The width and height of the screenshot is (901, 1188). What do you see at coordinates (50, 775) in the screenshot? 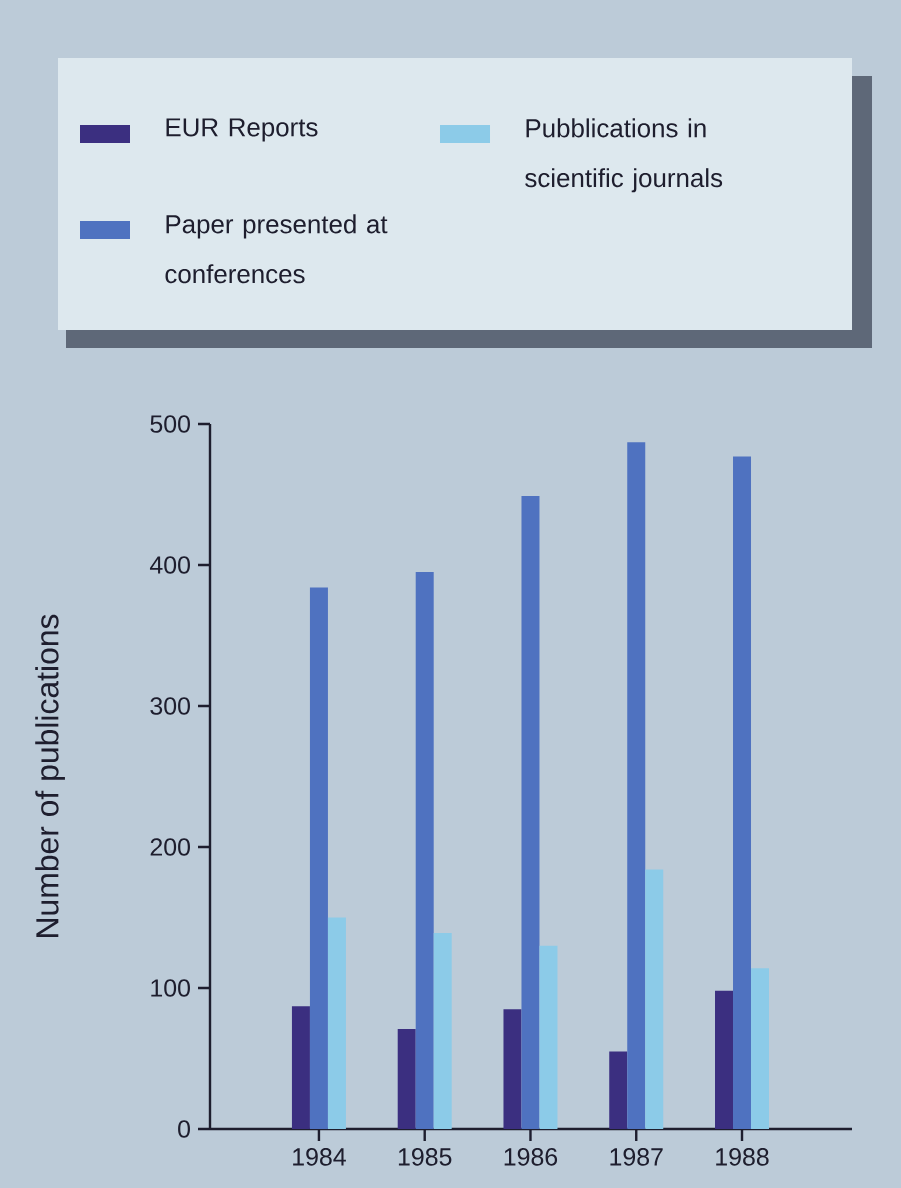
I see `y-axis-title: Number of publications` at bounding box center [50, 775].